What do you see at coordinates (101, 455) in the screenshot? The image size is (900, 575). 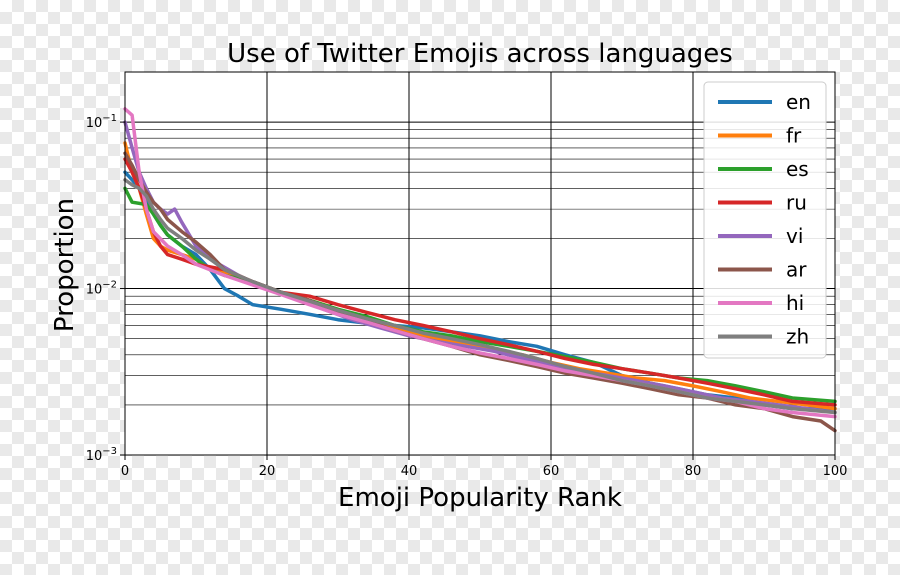 I see `y-tick-label: 10⁻³` at bounding box center [101, 455].